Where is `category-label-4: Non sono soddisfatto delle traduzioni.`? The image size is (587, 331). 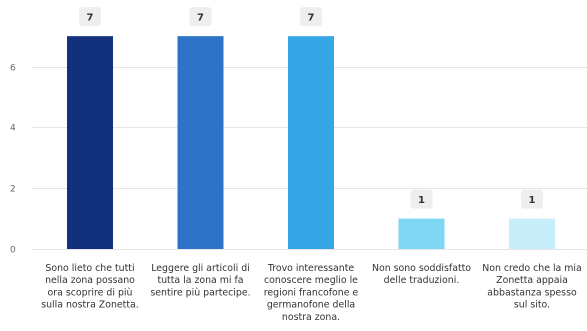
category-label-4: Non sono soddisfatto delle traduzioni. is located at coordinates (421, 274).